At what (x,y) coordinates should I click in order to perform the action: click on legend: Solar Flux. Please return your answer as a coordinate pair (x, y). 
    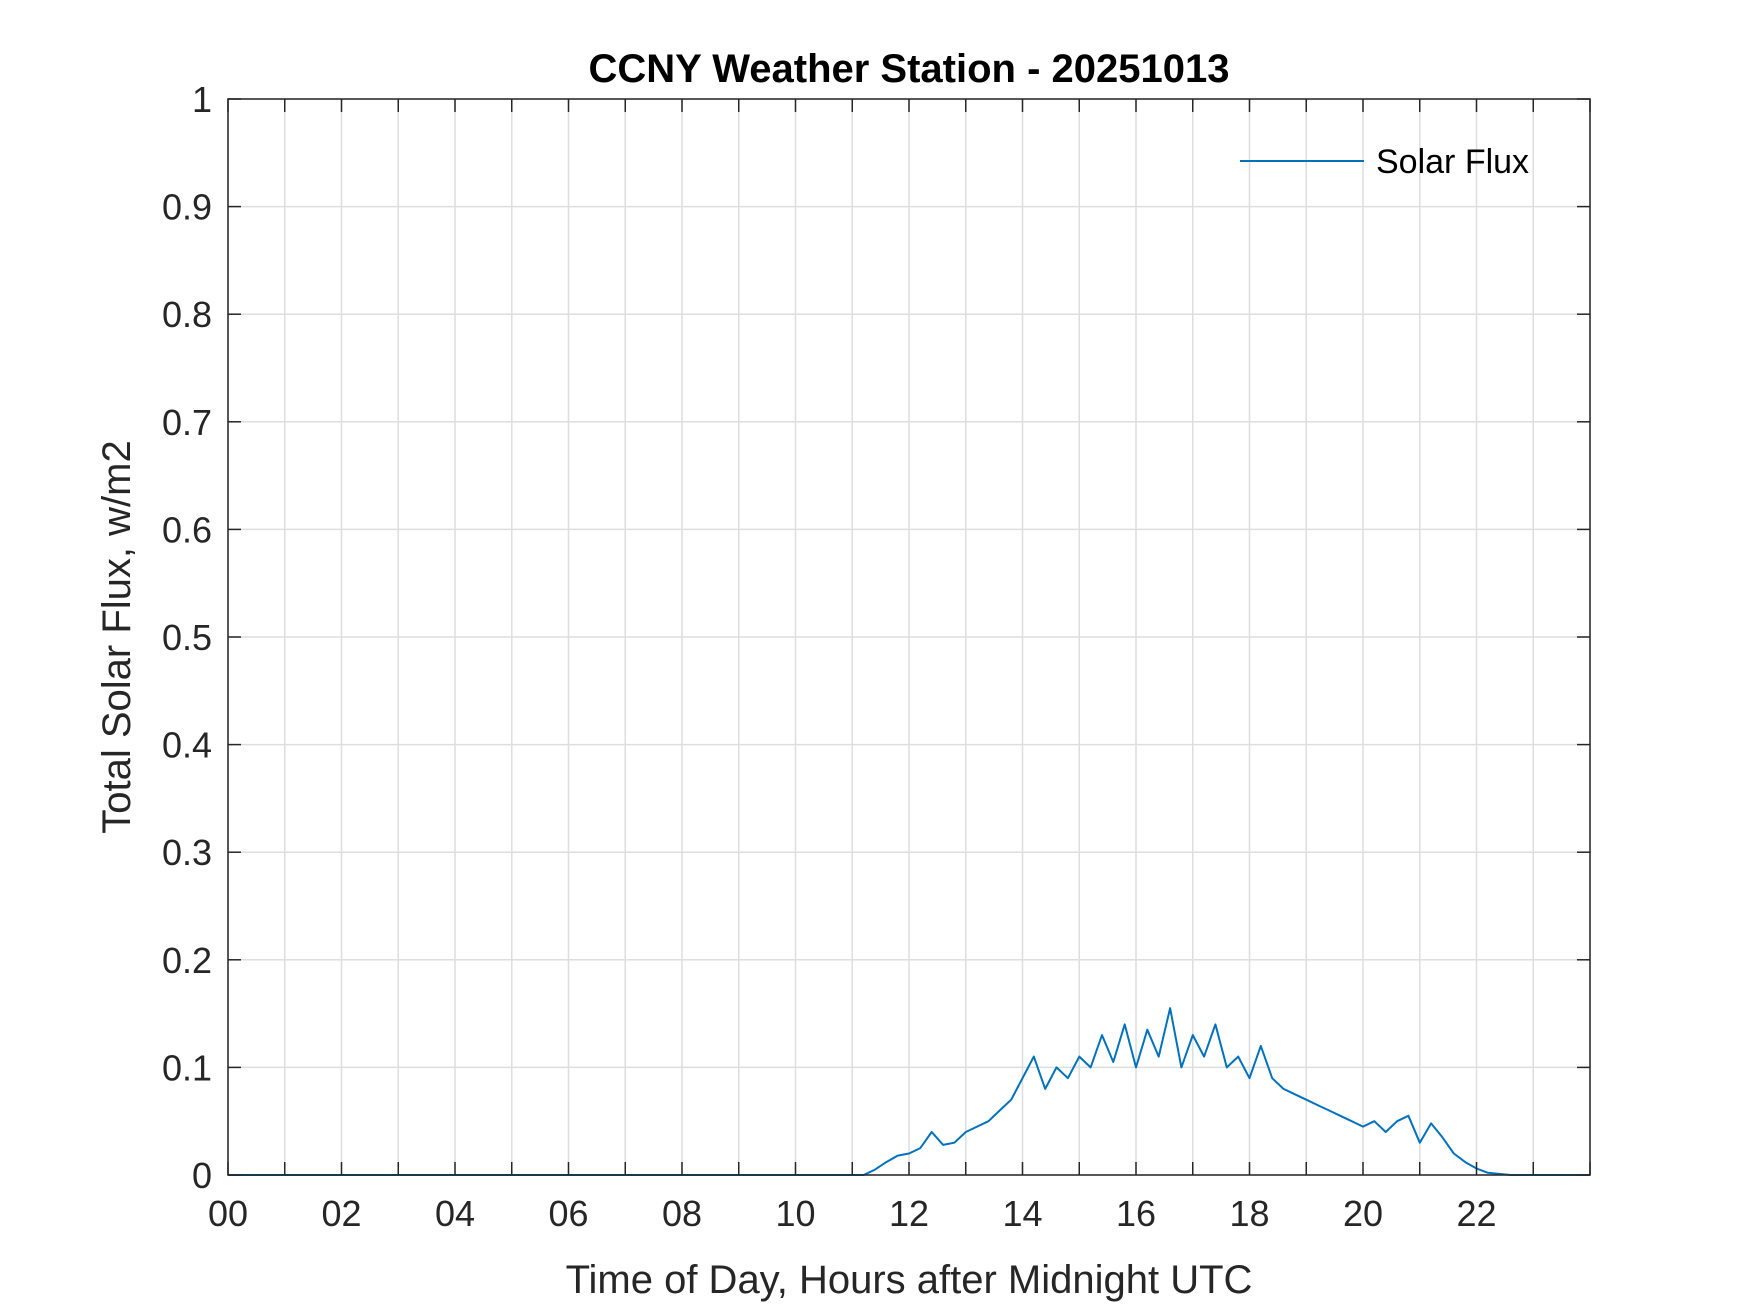
    Looking at the image, I should click on (1384, 162).